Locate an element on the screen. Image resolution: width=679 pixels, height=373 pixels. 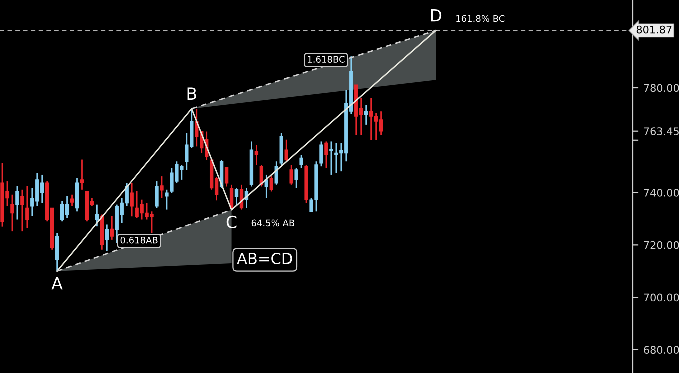
y-tick-label: 740.00 is located at coordinates (661, 193).